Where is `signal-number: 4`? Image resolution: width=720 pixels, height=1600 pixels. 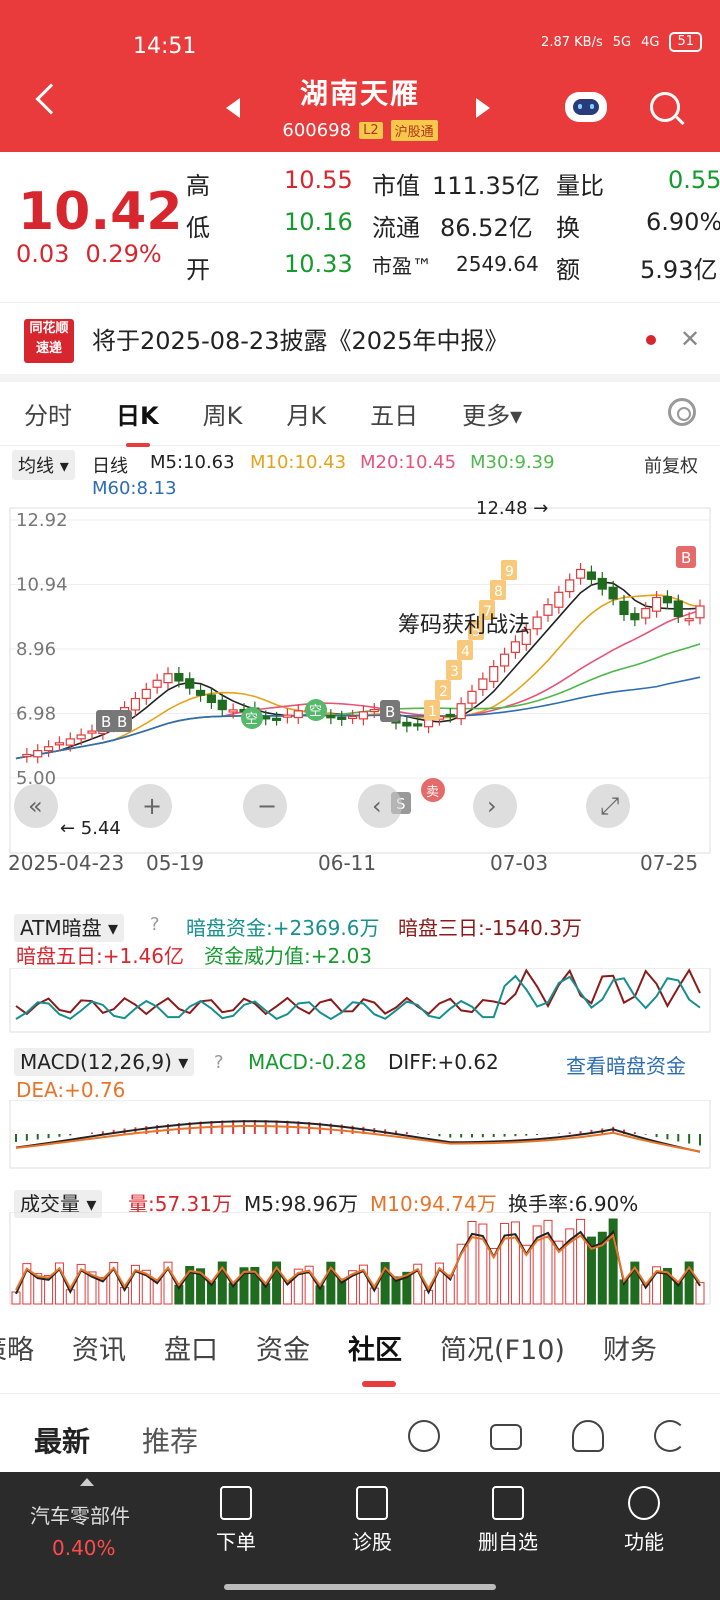 signal-number: 4 is located at coordinates (465, 652).